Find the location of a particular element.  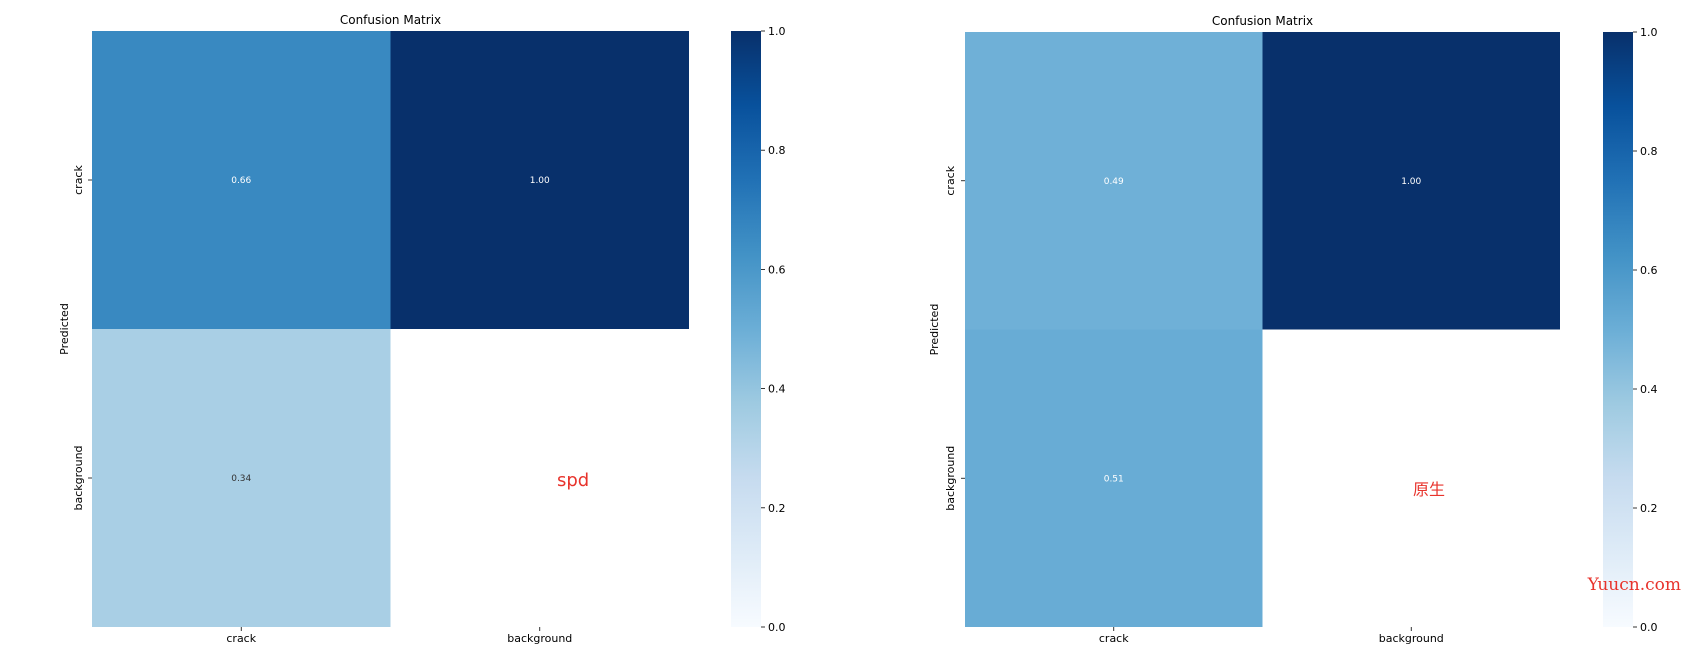

cell-annotation: 0.66 is located at coordinates (241, 181).